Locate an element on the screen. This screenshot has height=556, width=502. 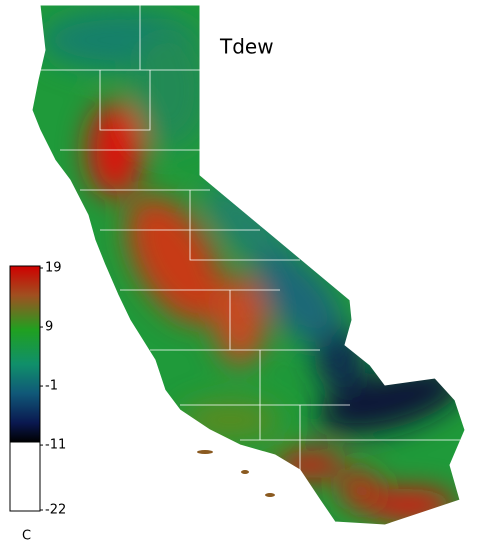
legend-unit: C is located at coordinates (26, 536).